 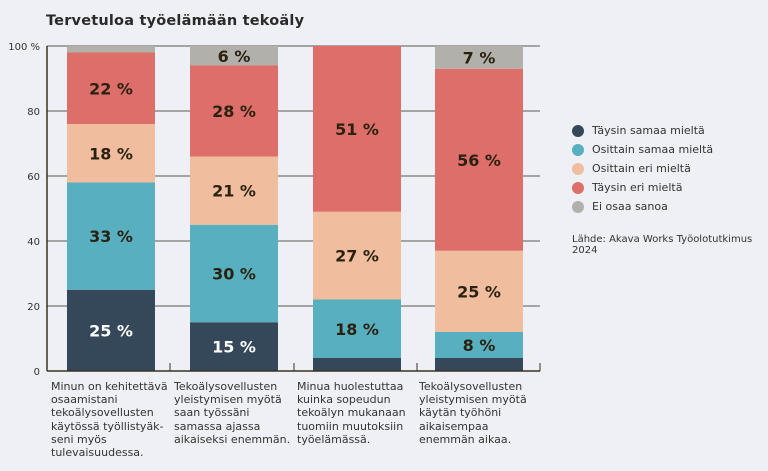 What do you see at coordinates (33, 177) in the screenshot?
I see `y-tick-label: 60` at bounding box center [33, 177].